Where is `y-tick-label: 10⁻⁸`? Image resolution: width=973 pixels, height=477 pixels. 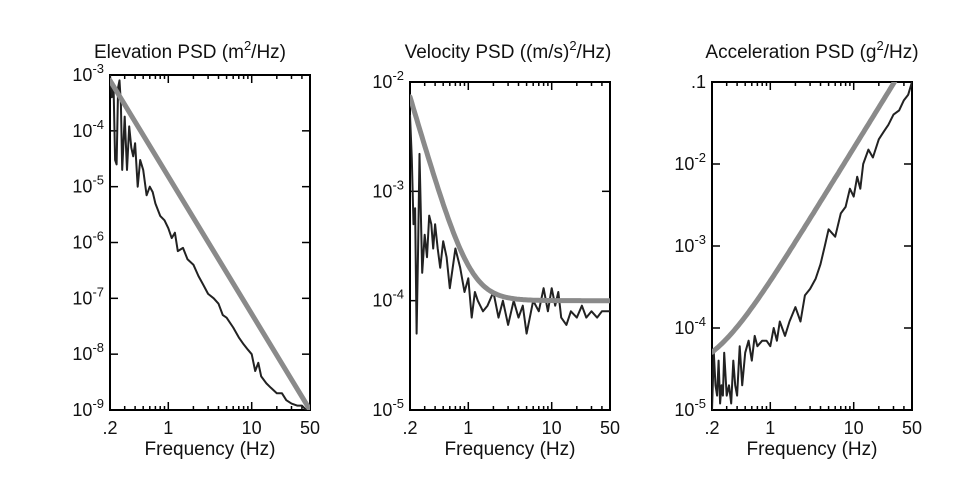 y-tick-label: 10⁻⁸ is located at coordinates (88, 352).